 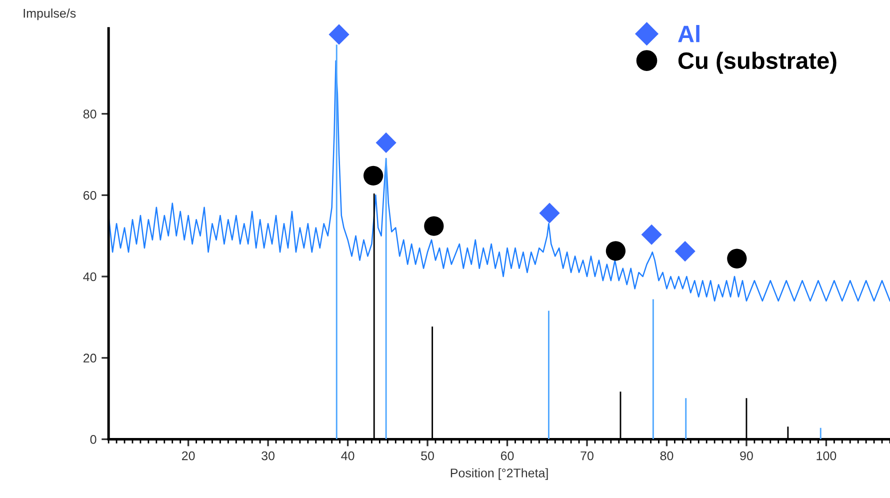 I want to click on x-tick-label: 80, so click(x=667, y=455).